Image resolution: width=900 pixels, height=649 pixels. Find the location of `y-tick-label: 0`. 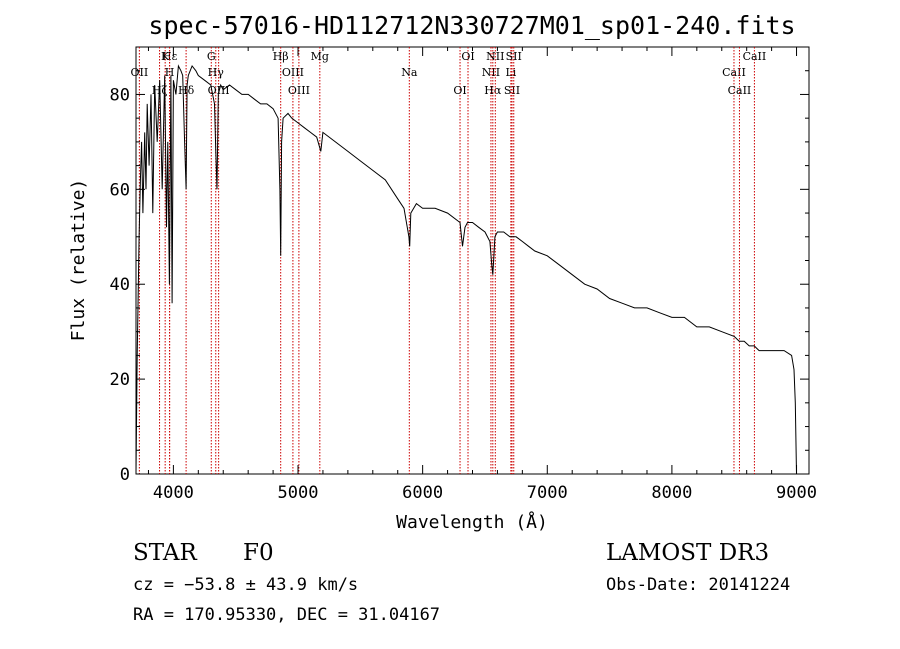

y-tick-label: 0 is located at coordinates (125, 475).